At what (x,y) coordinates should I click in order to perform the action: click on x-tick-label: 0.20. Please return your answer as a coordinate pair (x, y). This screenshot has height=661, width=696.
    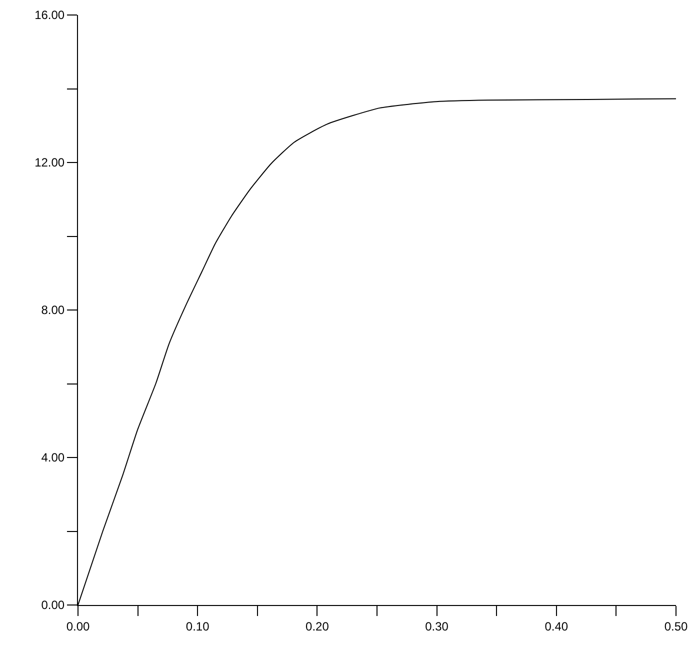
    Looking at the image, I should click on (318, 626).